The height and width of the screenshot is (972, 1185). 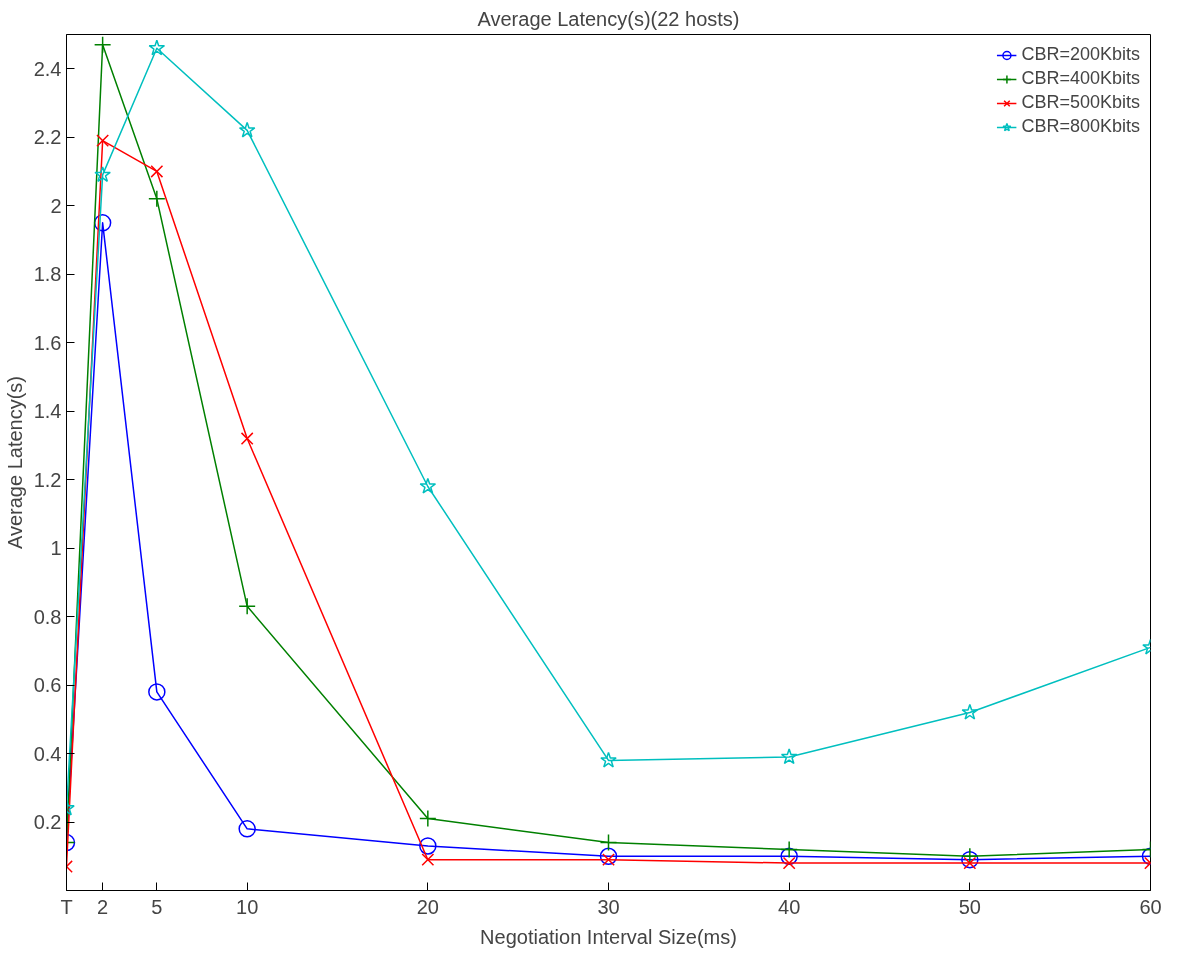 What do you see at coordinates (47, 411) in the screenshot?
I see `y-tick-label: 1.4` at bounding box center [47, 411].